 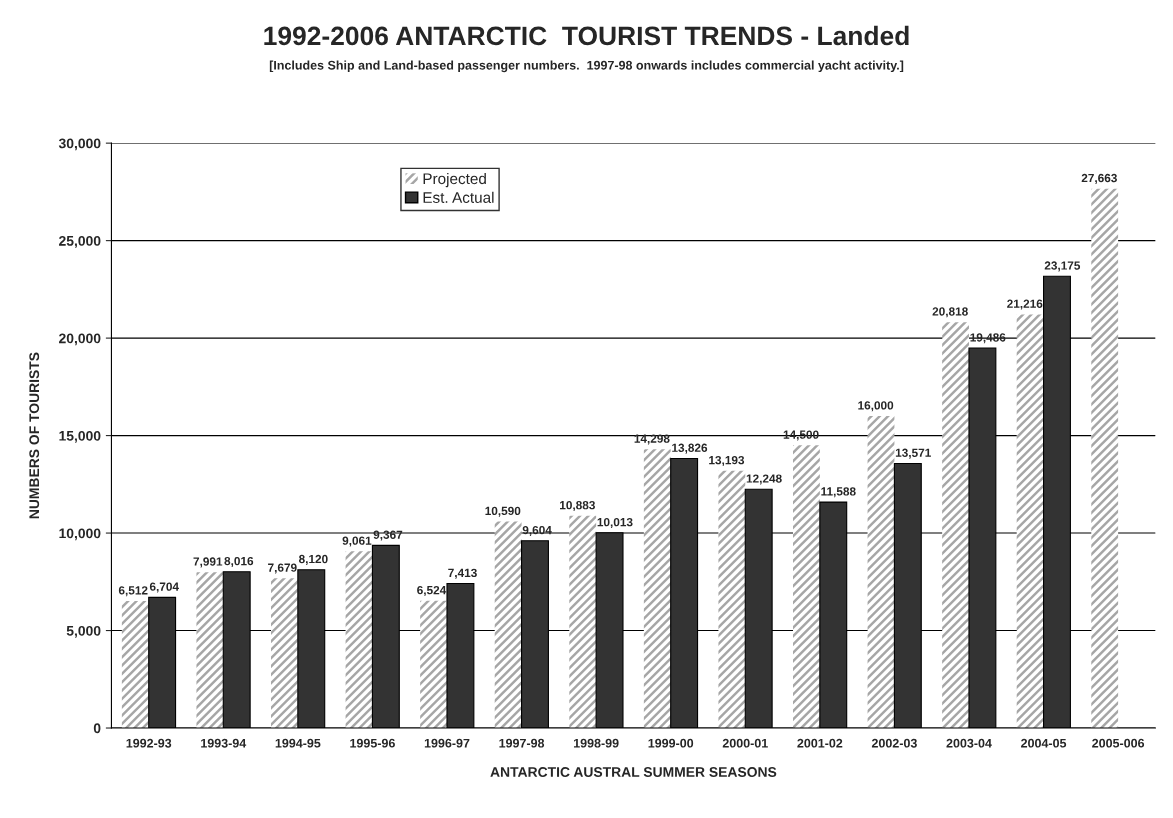 I want to click on y-tick-label: 0, so click(x=97, y=728).